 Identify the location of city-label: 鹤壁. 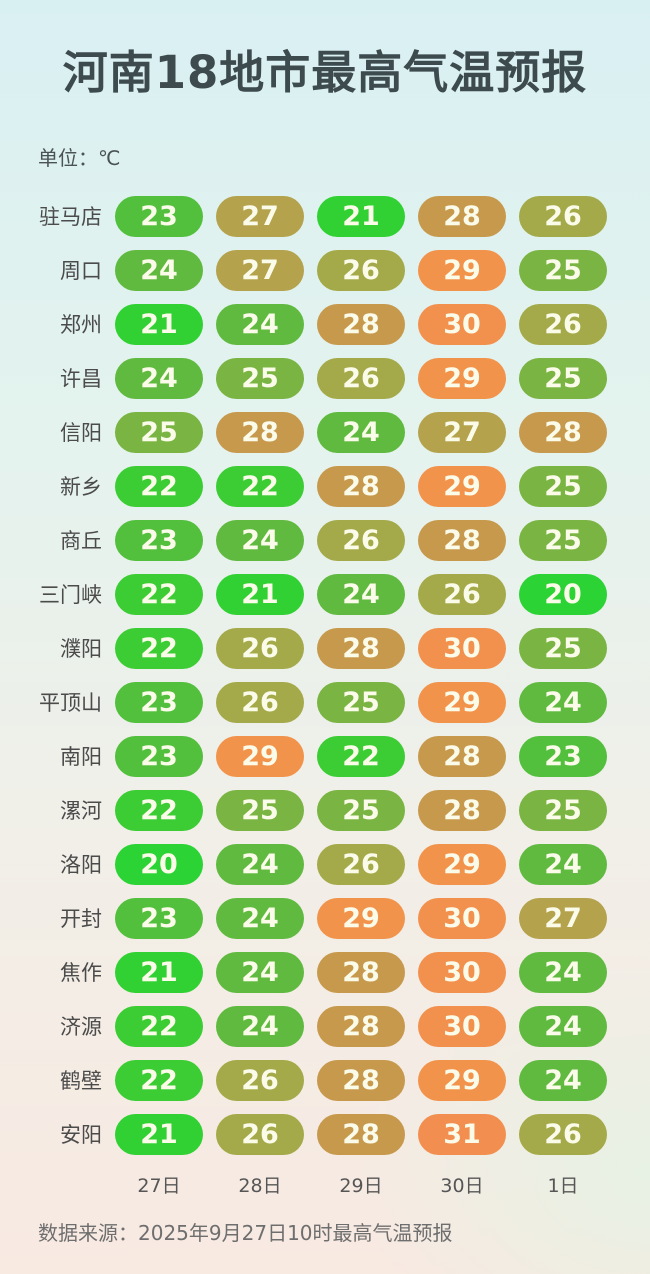
(81, 1081).